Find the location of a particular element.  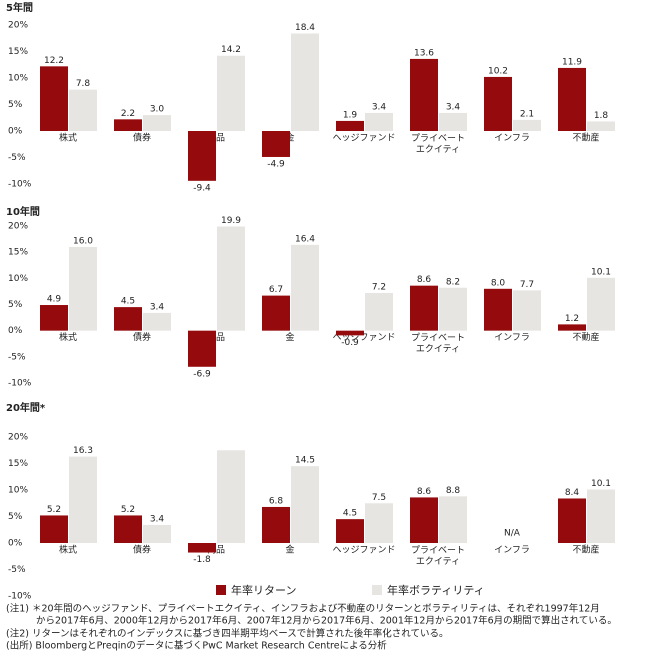

value-label: 2.1 is located at coordinates (527, 114).